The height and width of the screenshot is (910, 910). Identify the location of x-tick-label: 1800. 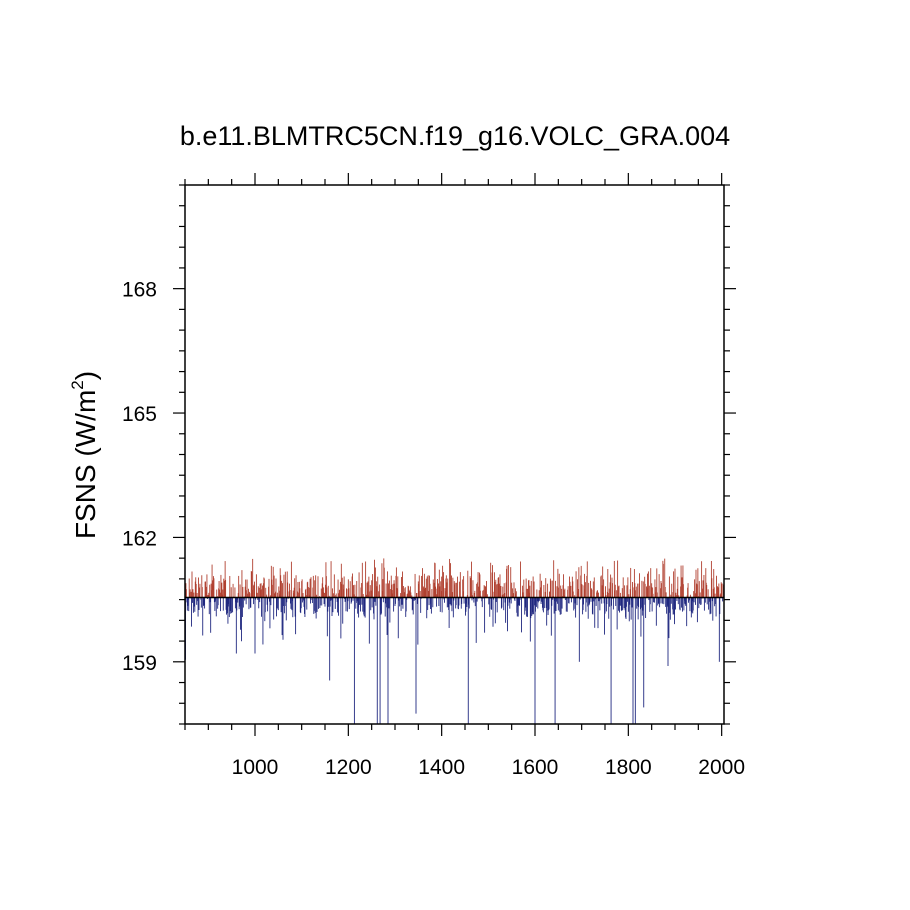
(628, 767).